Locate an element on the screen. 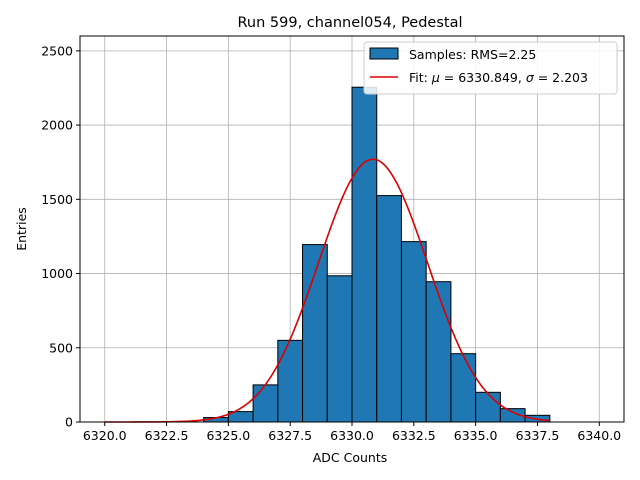 This screenshot has height=480, width=640. y-axis-label: Entries is located at coordinates (21, 229).